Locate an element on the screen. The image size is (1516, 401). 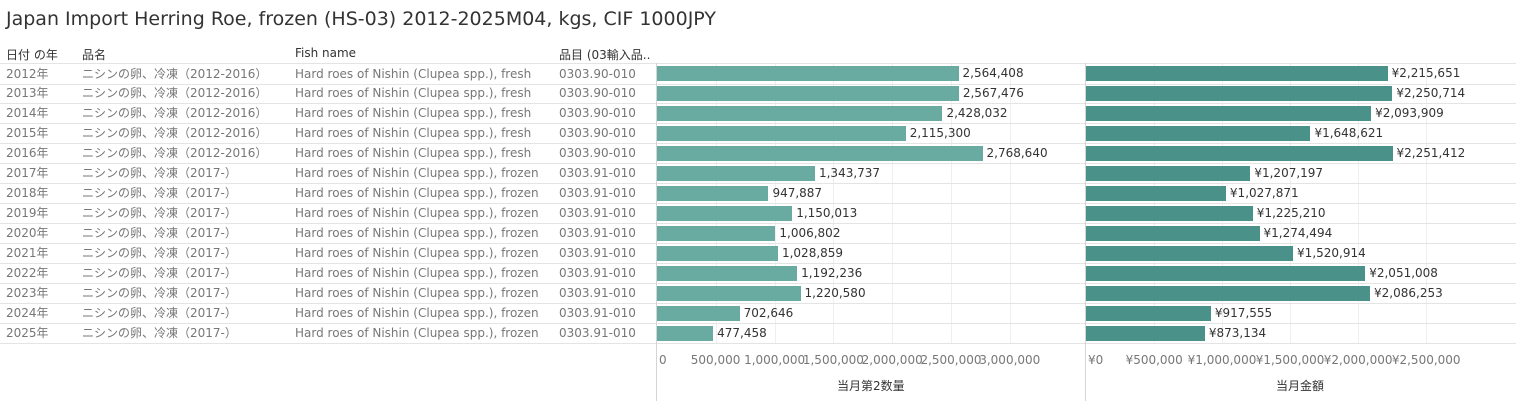
cell-year: 2024年 is located at coordinates (27, 313).